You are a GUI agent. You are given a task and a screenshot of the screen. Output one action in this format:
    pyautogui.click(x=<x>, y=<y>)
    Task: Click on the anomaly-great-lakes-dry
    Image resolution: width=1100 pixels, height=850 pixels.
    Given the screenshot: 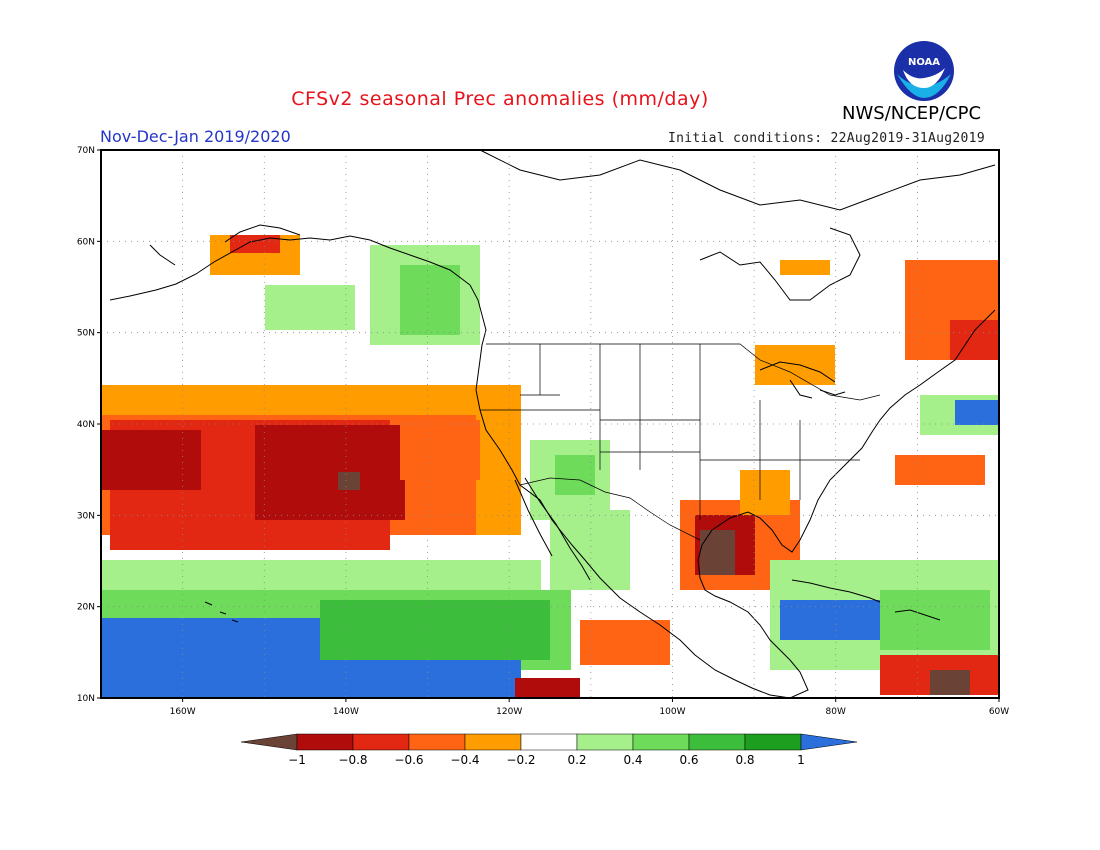 What is the action you would take?
    pyautogui.click(x=795, y=365)
    